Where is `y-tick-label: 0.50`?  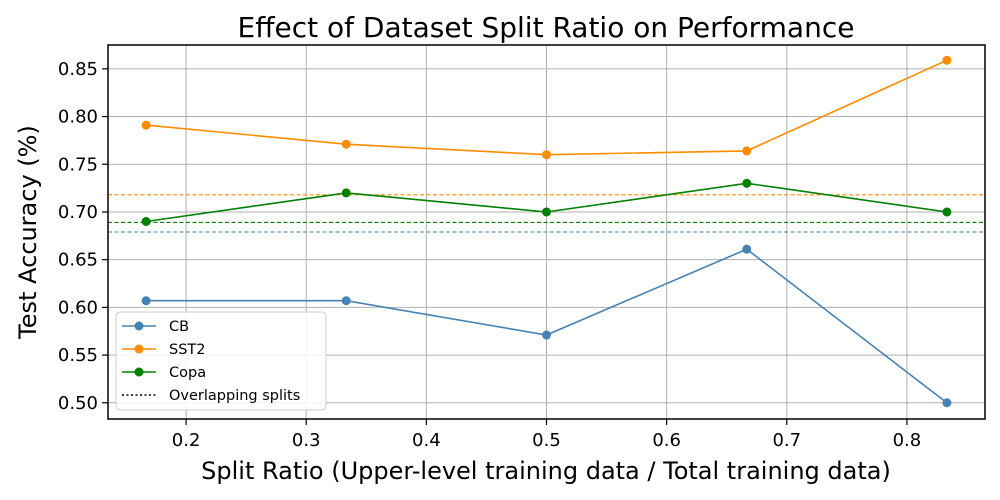
y-tick-label: 0.50 is located at coordinates (78, 403).